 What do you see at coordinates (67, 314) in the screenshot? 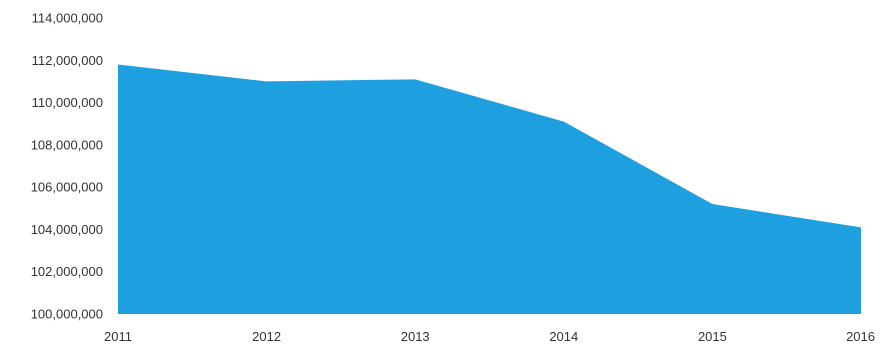
I see `y-tick-label: 100,000,000` at bounding box center [67, 314].